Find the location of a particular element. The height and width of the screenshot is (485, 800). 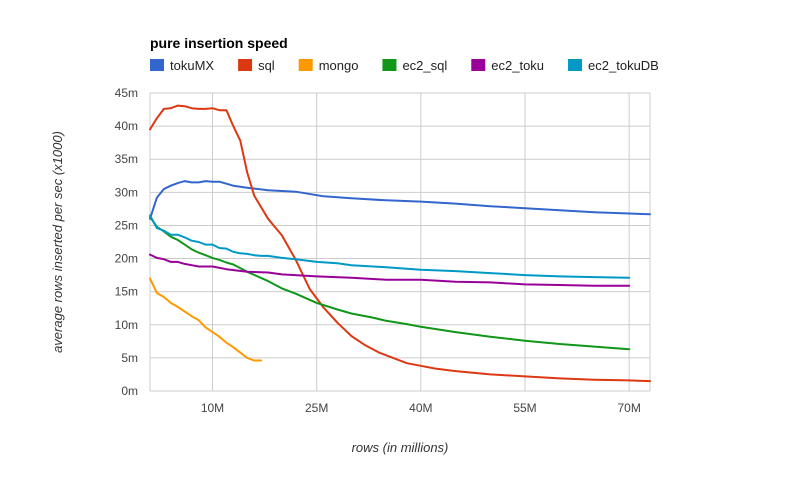

y-tick-label: 40m is located at coordinates (126, 126).